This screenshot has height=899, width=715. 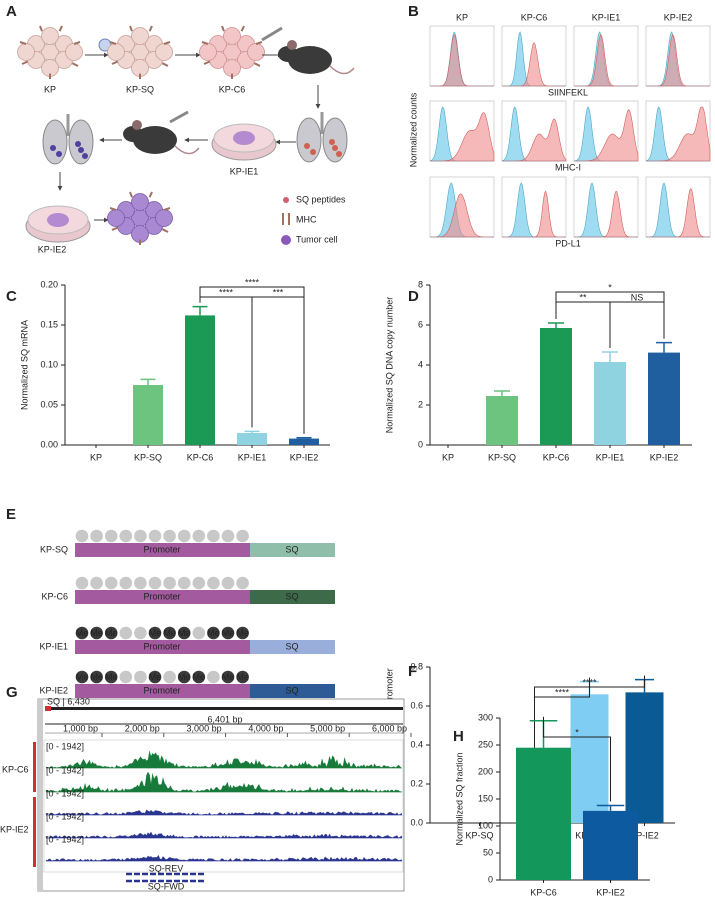 I want to click on feature-label: SQ-FWD, so click(x=166, y=886).